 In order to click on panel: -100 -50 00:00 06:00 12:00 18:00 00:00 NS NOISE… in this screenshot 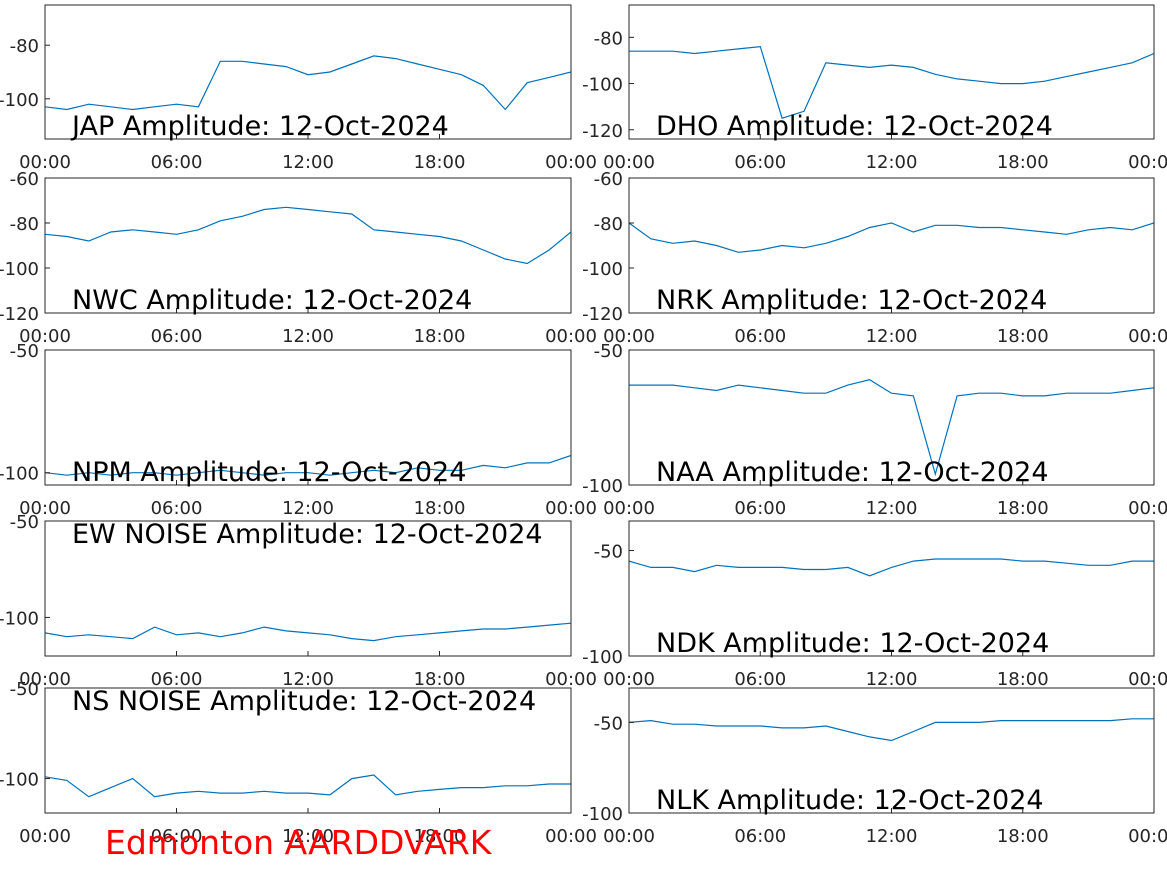, I will do `click(298, 763)`.